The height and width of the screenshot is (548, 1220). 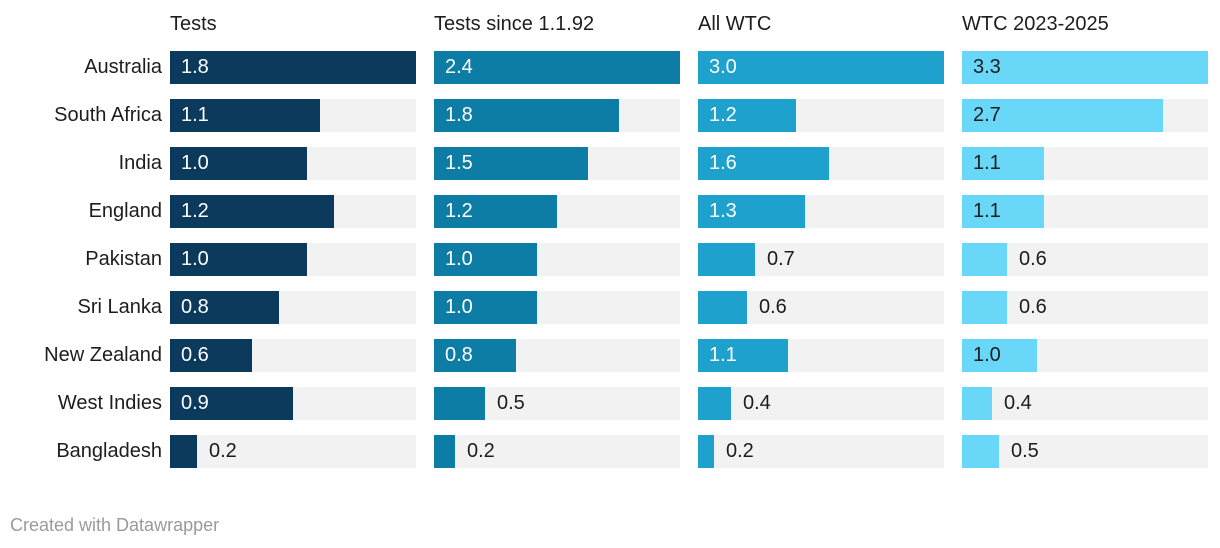 I want to click on bar-value-label: 0.9, so click(x=195, y=403).